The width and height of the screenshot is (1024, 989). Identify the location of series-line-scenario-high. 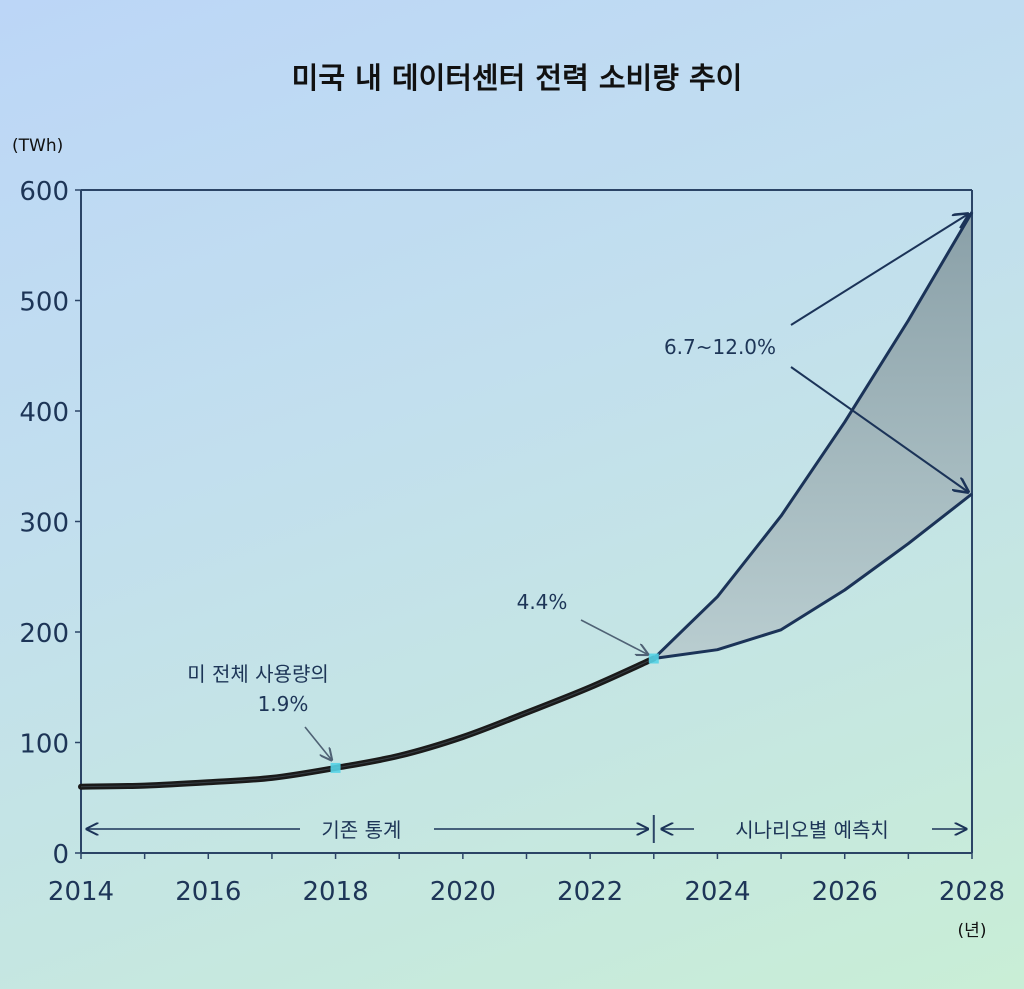
(813, 435).